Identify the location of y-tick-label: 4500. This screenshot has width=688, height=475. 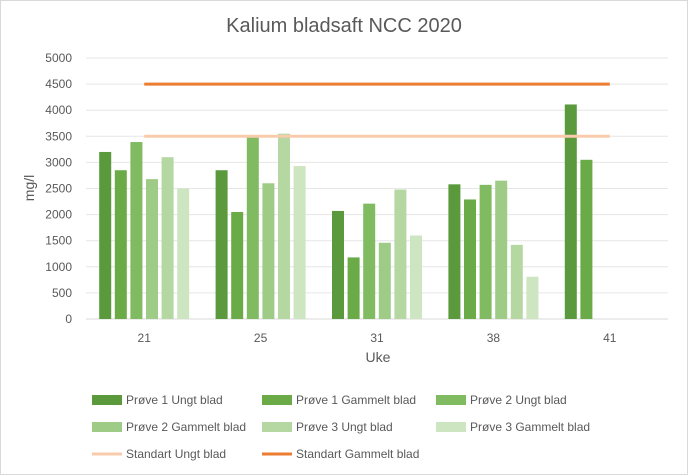
(58, 84).